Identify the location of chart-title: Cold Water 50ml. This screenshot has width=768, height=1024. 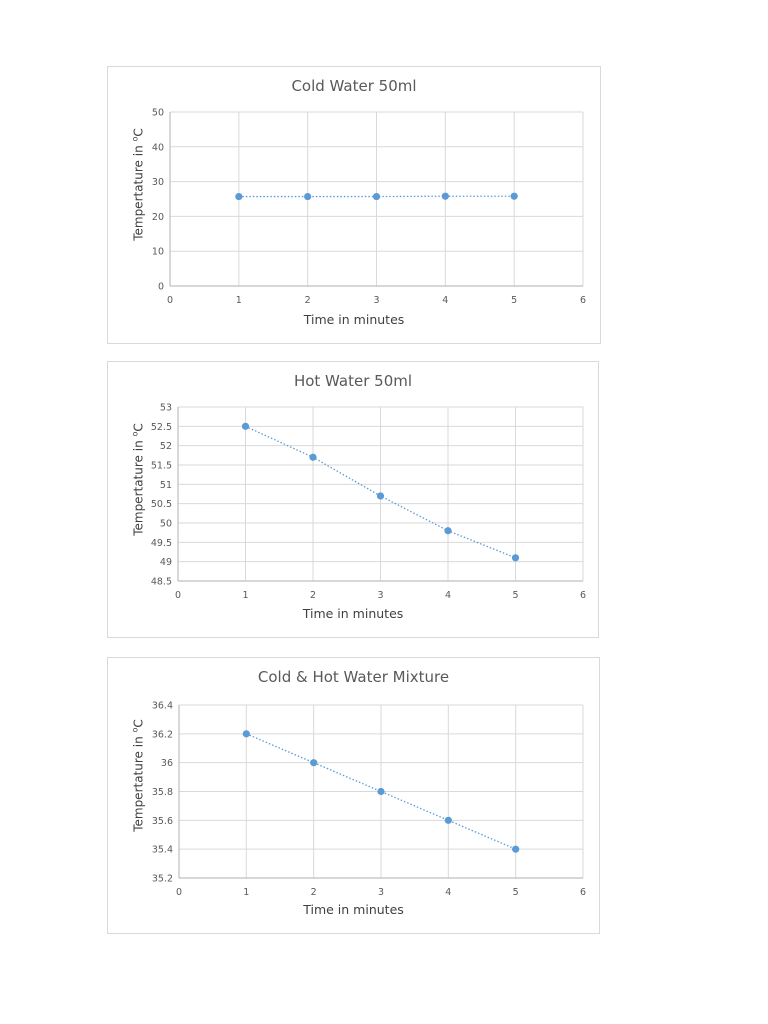
(354, 86).